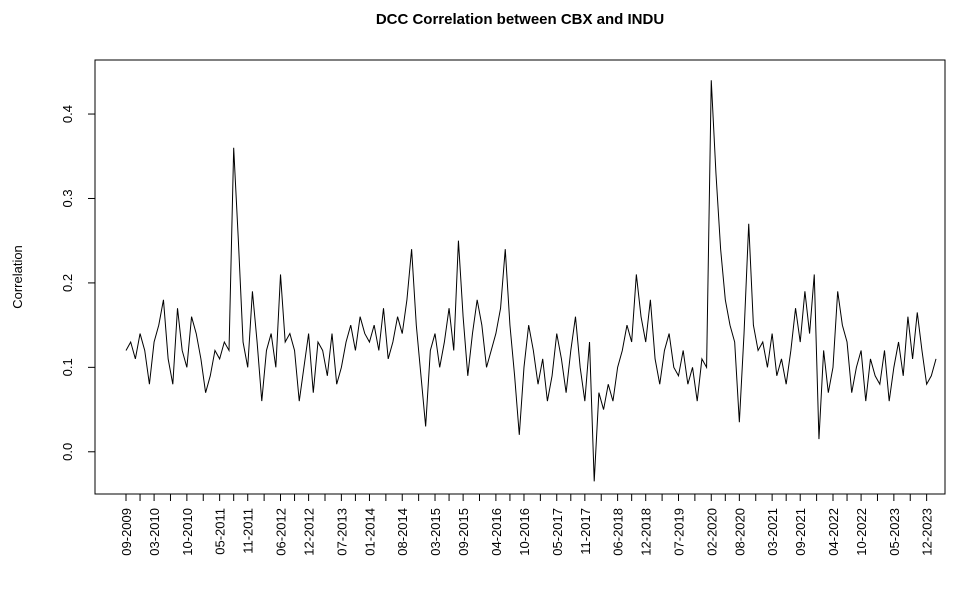  Describe the element at coordinates (646, 532) in the screenshot. I see `x-tick-label: 12-2018` at that location.